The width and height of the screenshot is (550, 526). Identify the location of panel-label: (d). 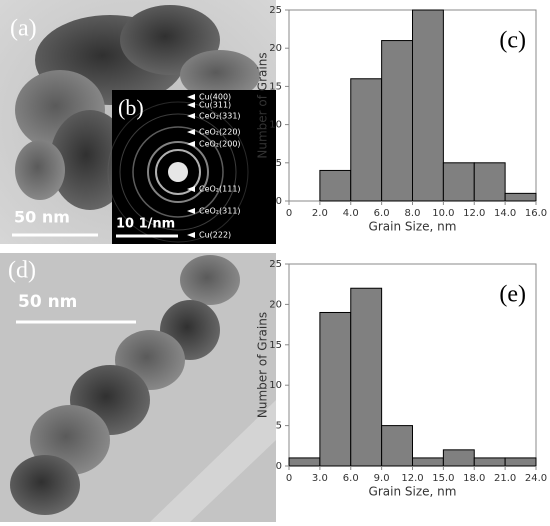
(22, 271).